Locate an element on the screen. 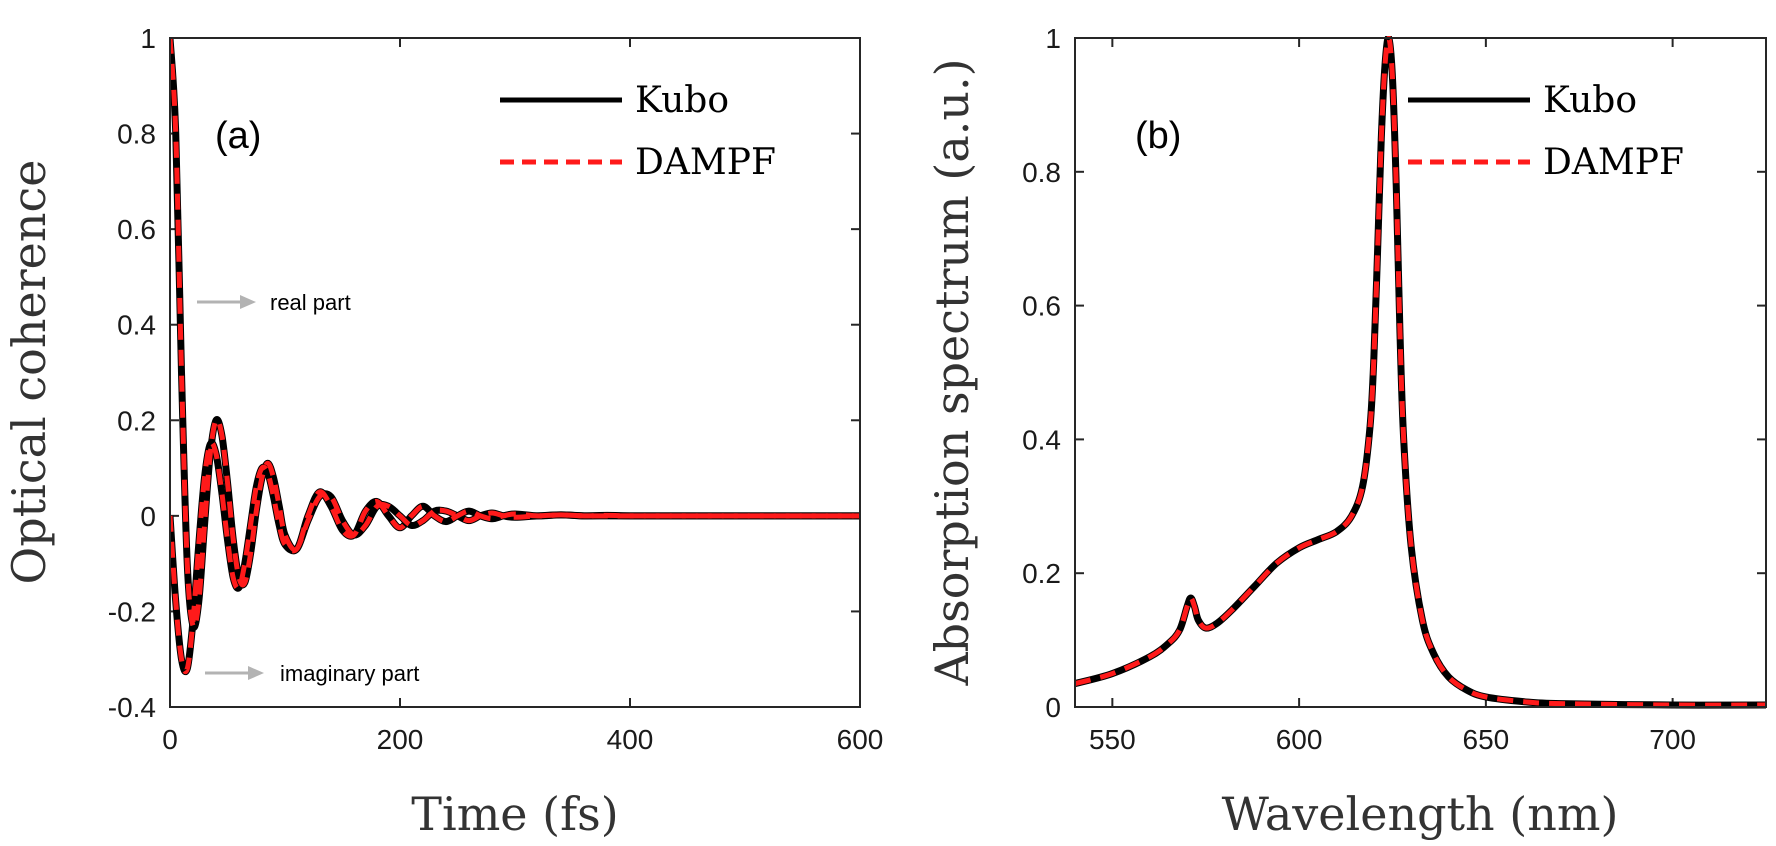 Image resolution: width=1776 pixels, height=846 pixels. panel-b-legend-dampf-label: DAMPF is located at coordinates (1613, 162).